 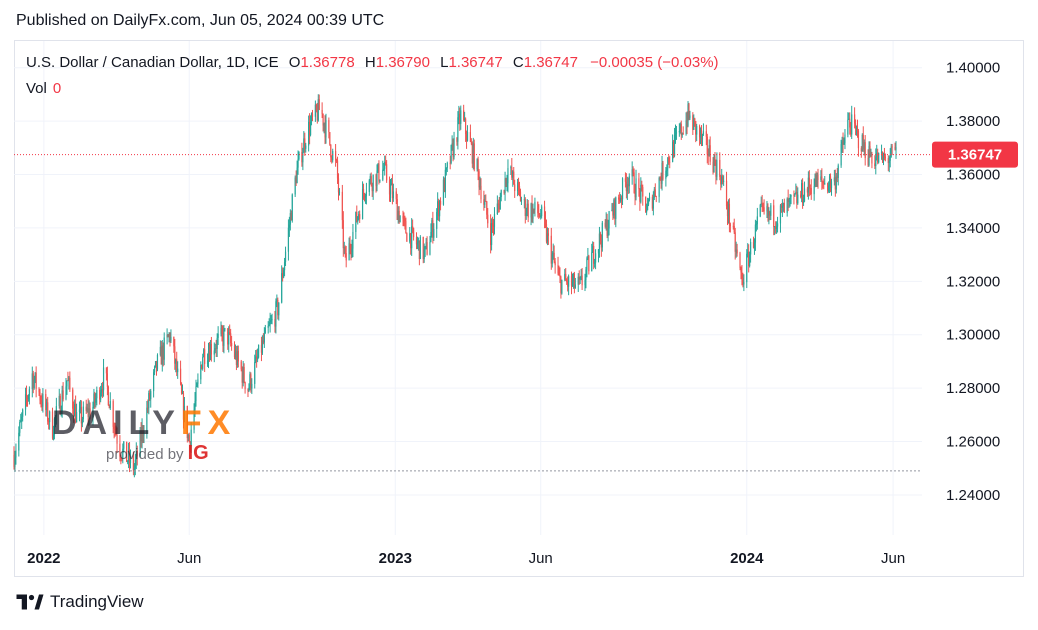 What do you see at coordinates (157, 453) in the screenshot?
I see `watermark-provided: provided by IG` at bounding box center [157, 453].